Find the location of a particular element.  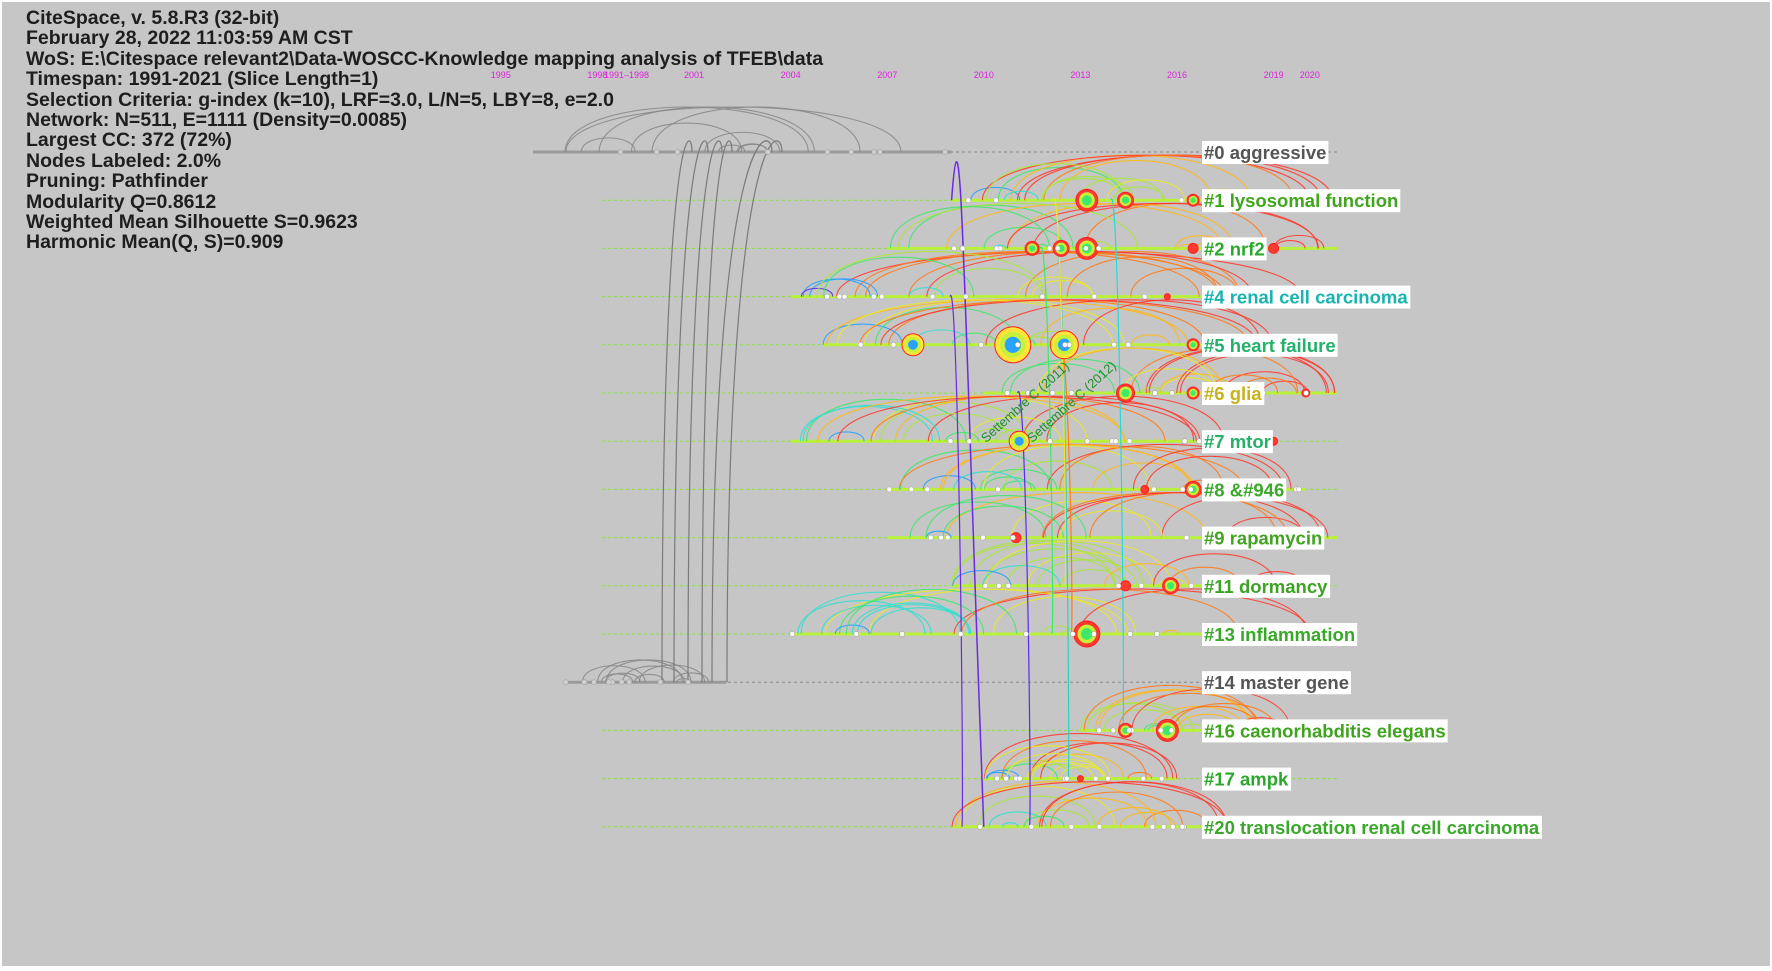

cluster-label-6: #6 glia is located at coordinates (1233, 393).